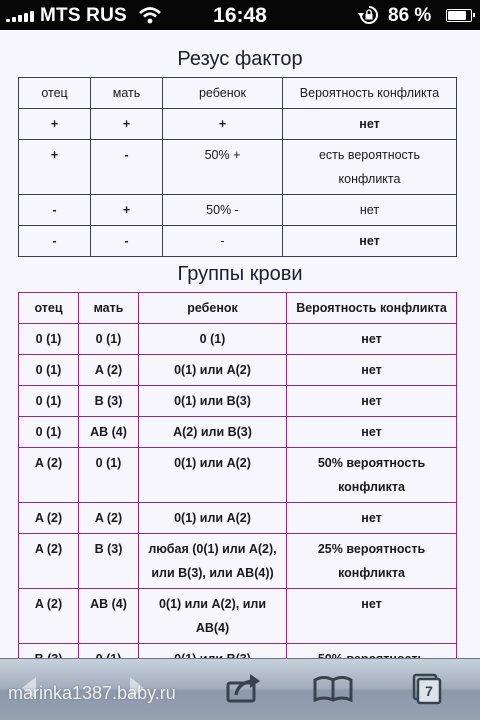  I want to click on battery-icon, so click(460, 15).